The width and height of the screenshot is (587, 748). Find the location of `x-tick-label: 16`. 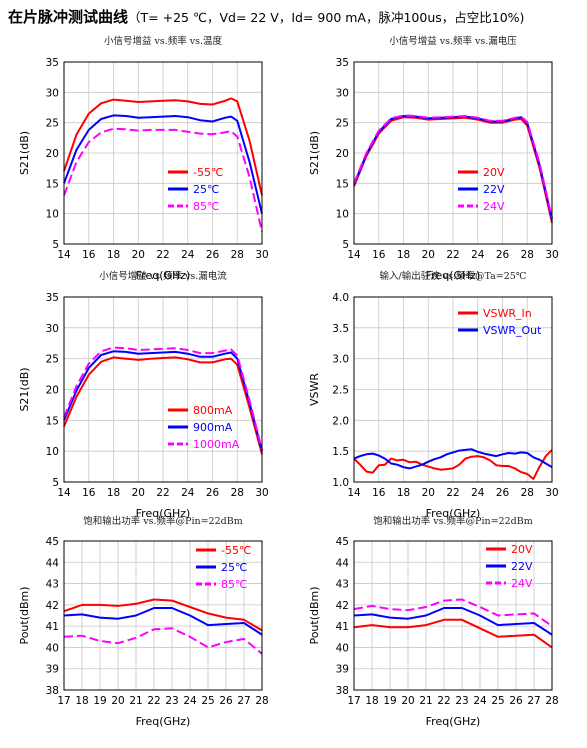

x-tick-label: 16 is located at coordinates (379, 493).